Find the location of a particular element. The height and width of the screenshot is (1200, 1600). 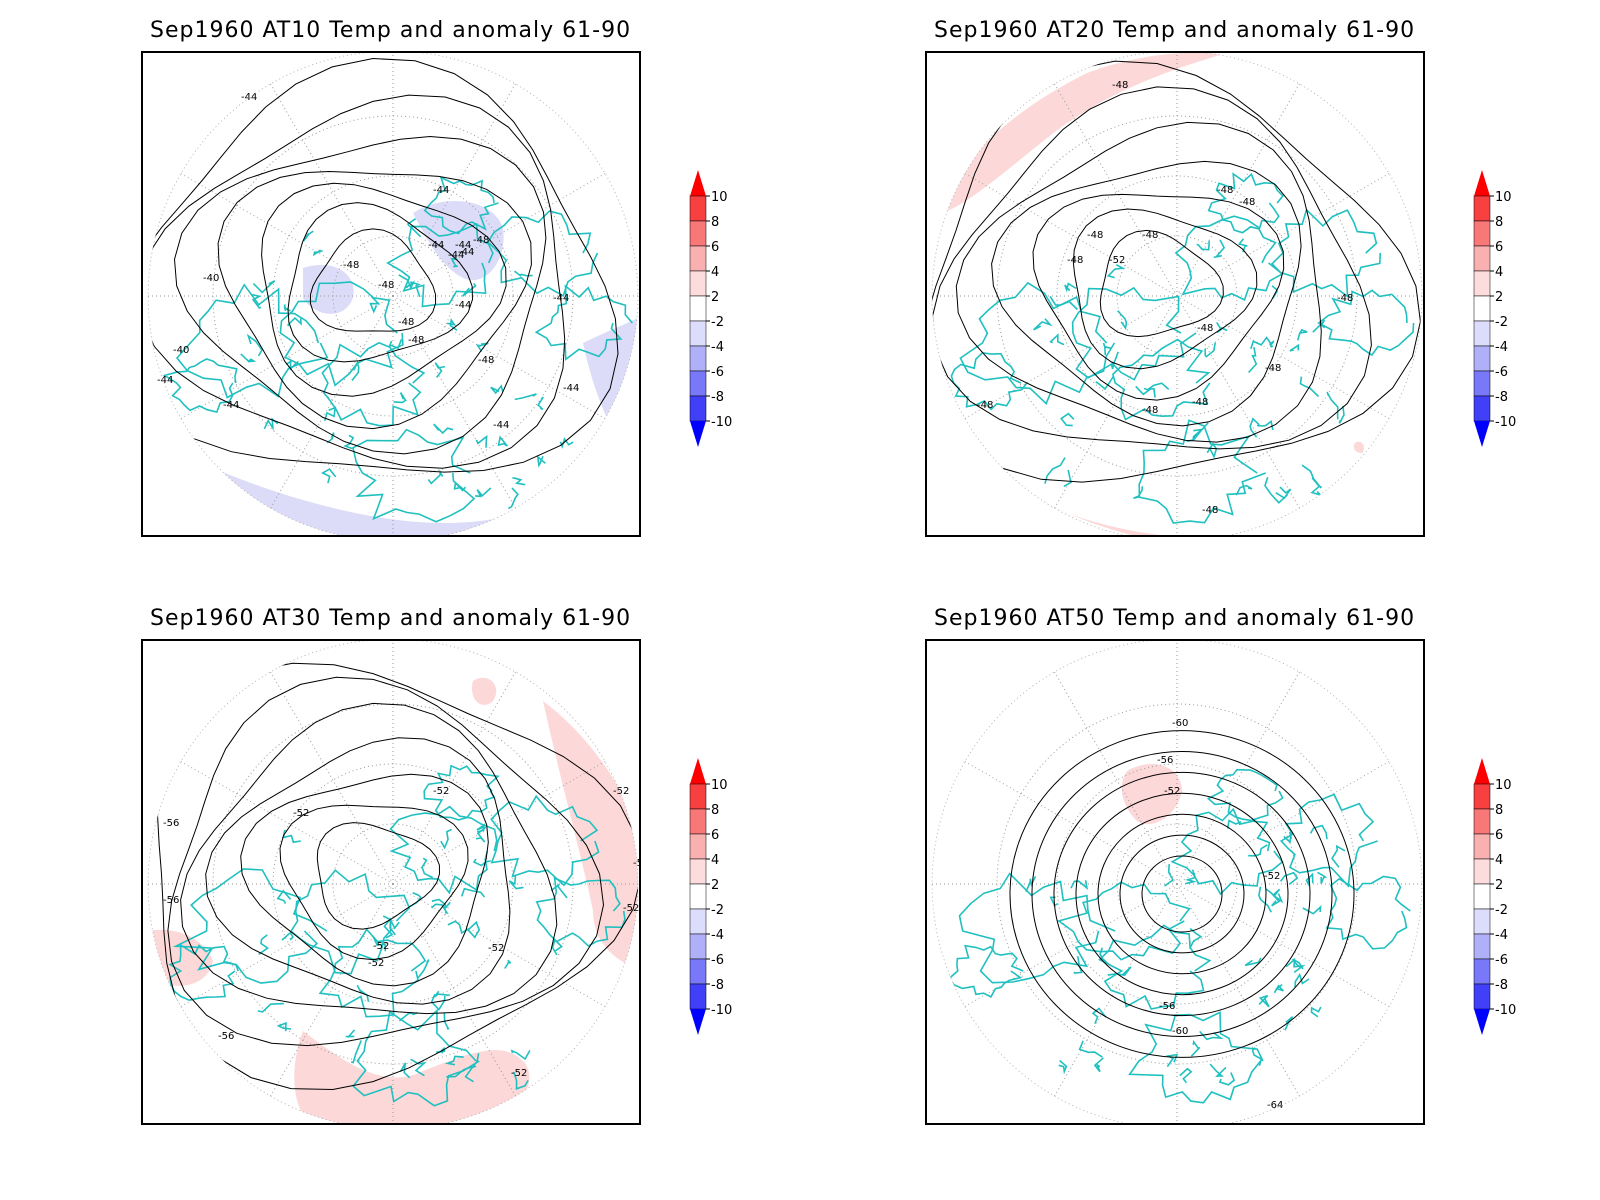

contour-label: -64 is located at coordinates (1275, 1105).